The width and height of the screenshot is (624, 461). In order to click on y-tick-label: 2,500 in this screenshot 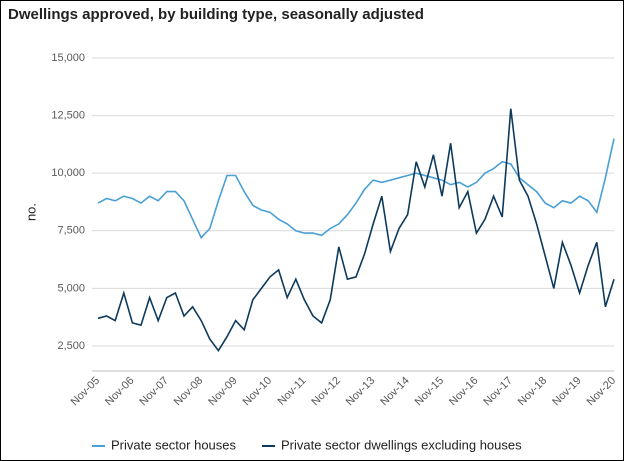, I will do `click(71, 346)`.